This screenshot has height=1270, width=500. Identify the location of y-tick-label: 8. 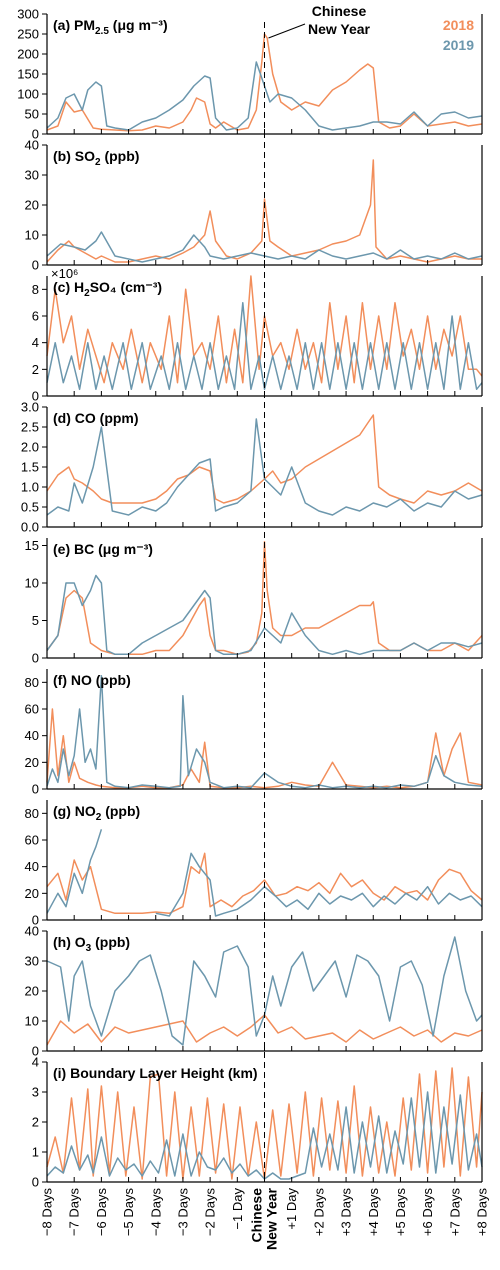
(35, 289).